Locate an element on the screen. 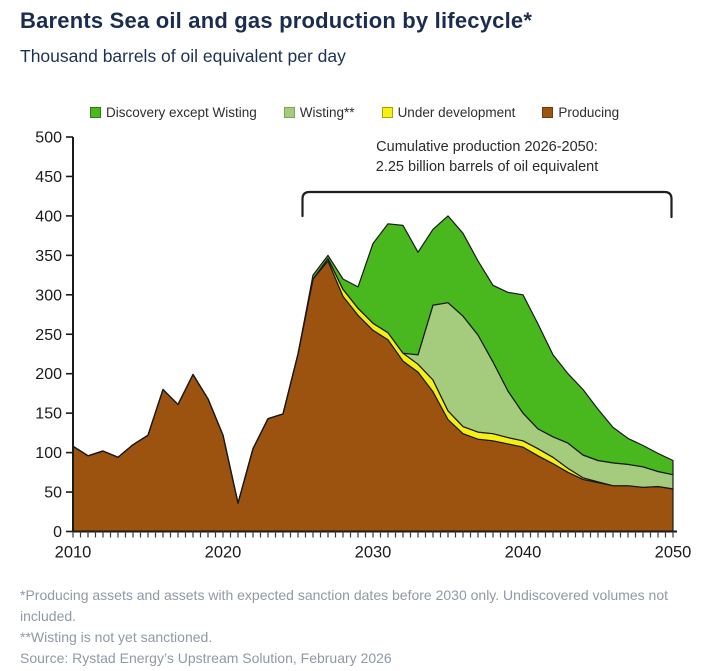 This screenshot has height=671, width=706. annotation-line-1: Cumulative production 2026-2050: is located at coordinates (487, 147).